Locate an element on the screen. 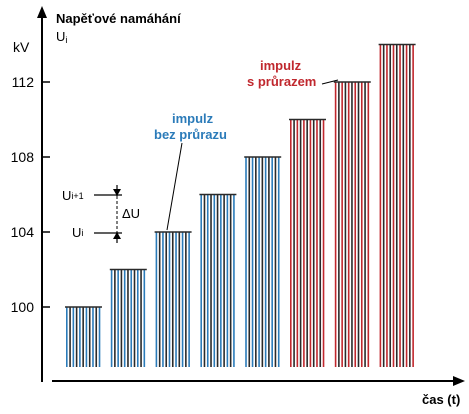 Image resolution: width=469 pixels, height=414 pixels. breakdown-label-line1: impulz is located at coordinates (281, 65).